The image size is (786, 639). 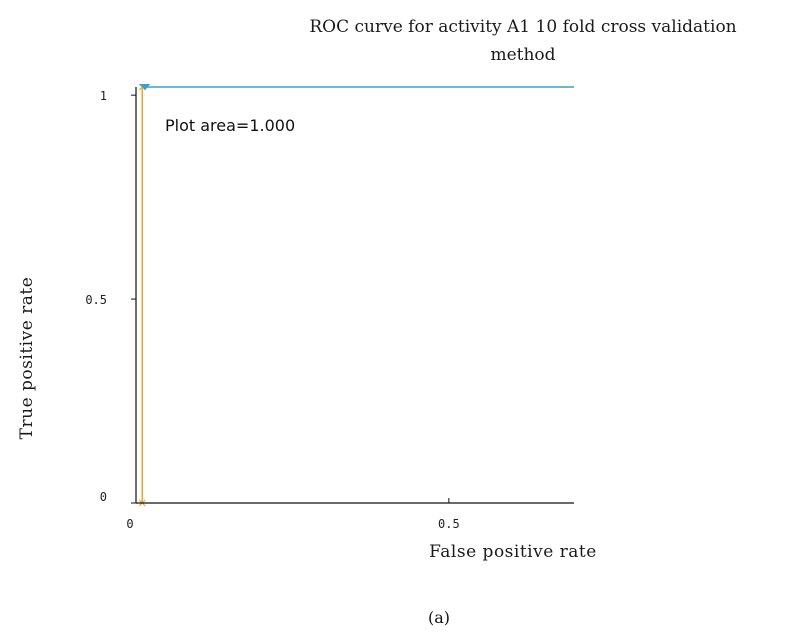 I want to click on y-axis-ticks: 00.51, so click(x=110, y=296).